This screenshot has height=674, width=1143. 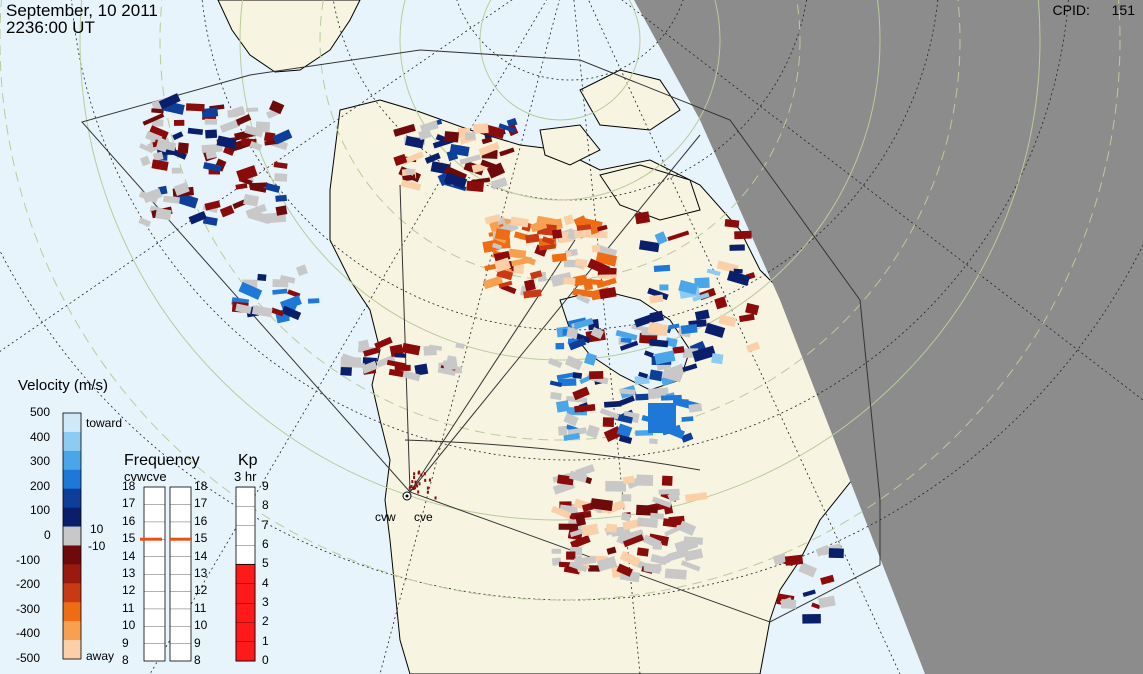 I want to click on frequency-tick-left: 15, so click(x=129, y=538).